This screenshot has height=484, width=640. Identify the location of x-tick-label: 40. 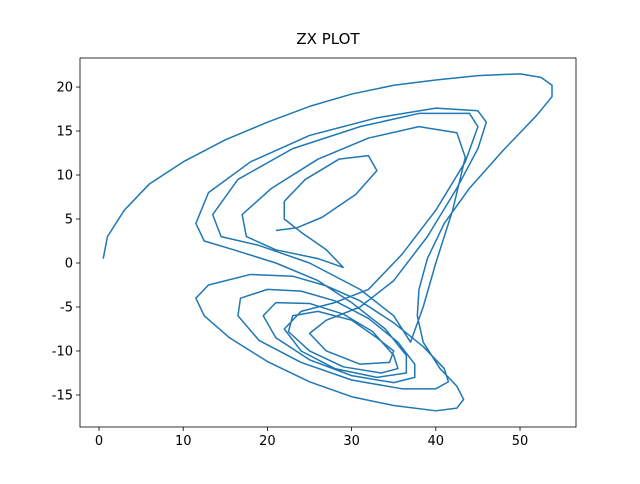
(436, 441).